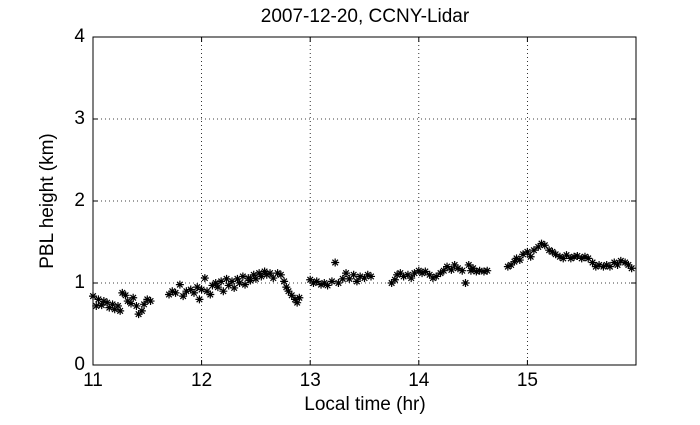 This screenshot has height=425, width=700. I want to click on x-axis-label: Local time (hr), so click(364, 404).